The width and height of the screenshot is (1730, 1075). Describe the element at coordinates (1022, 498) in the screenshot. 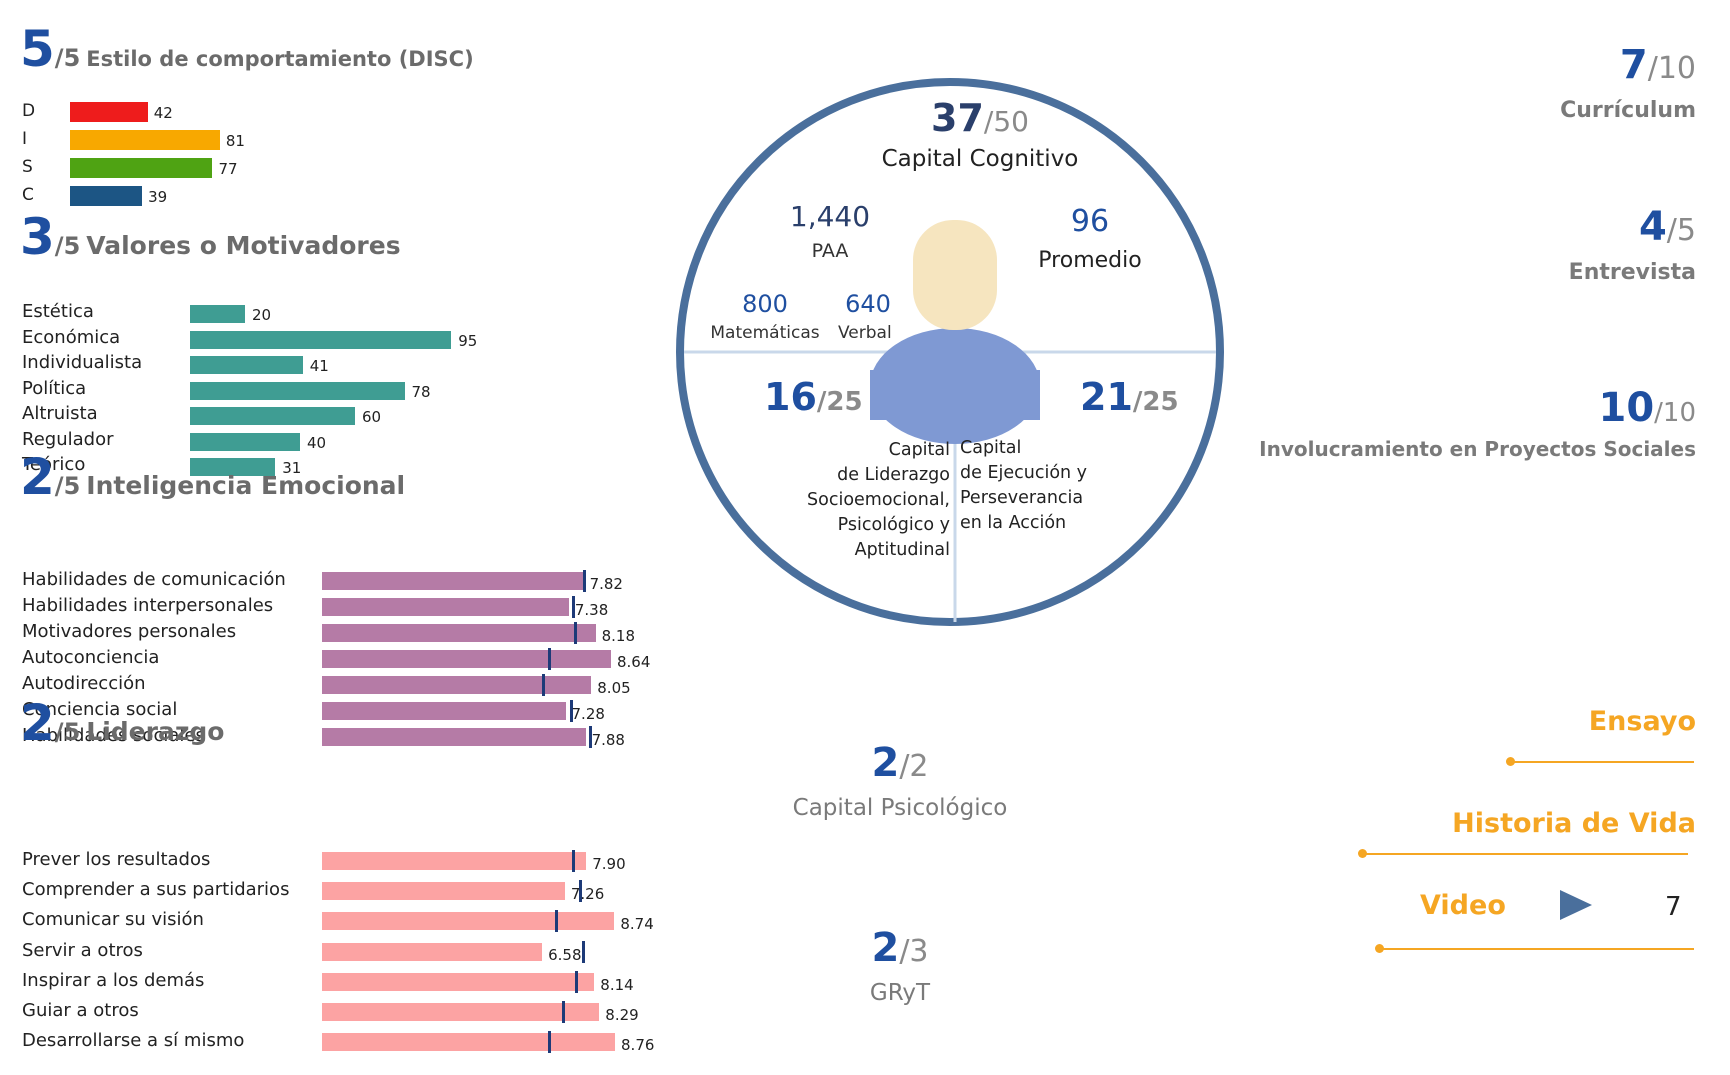

I see `ejecucion-label-line: Perseverancia` at that location.